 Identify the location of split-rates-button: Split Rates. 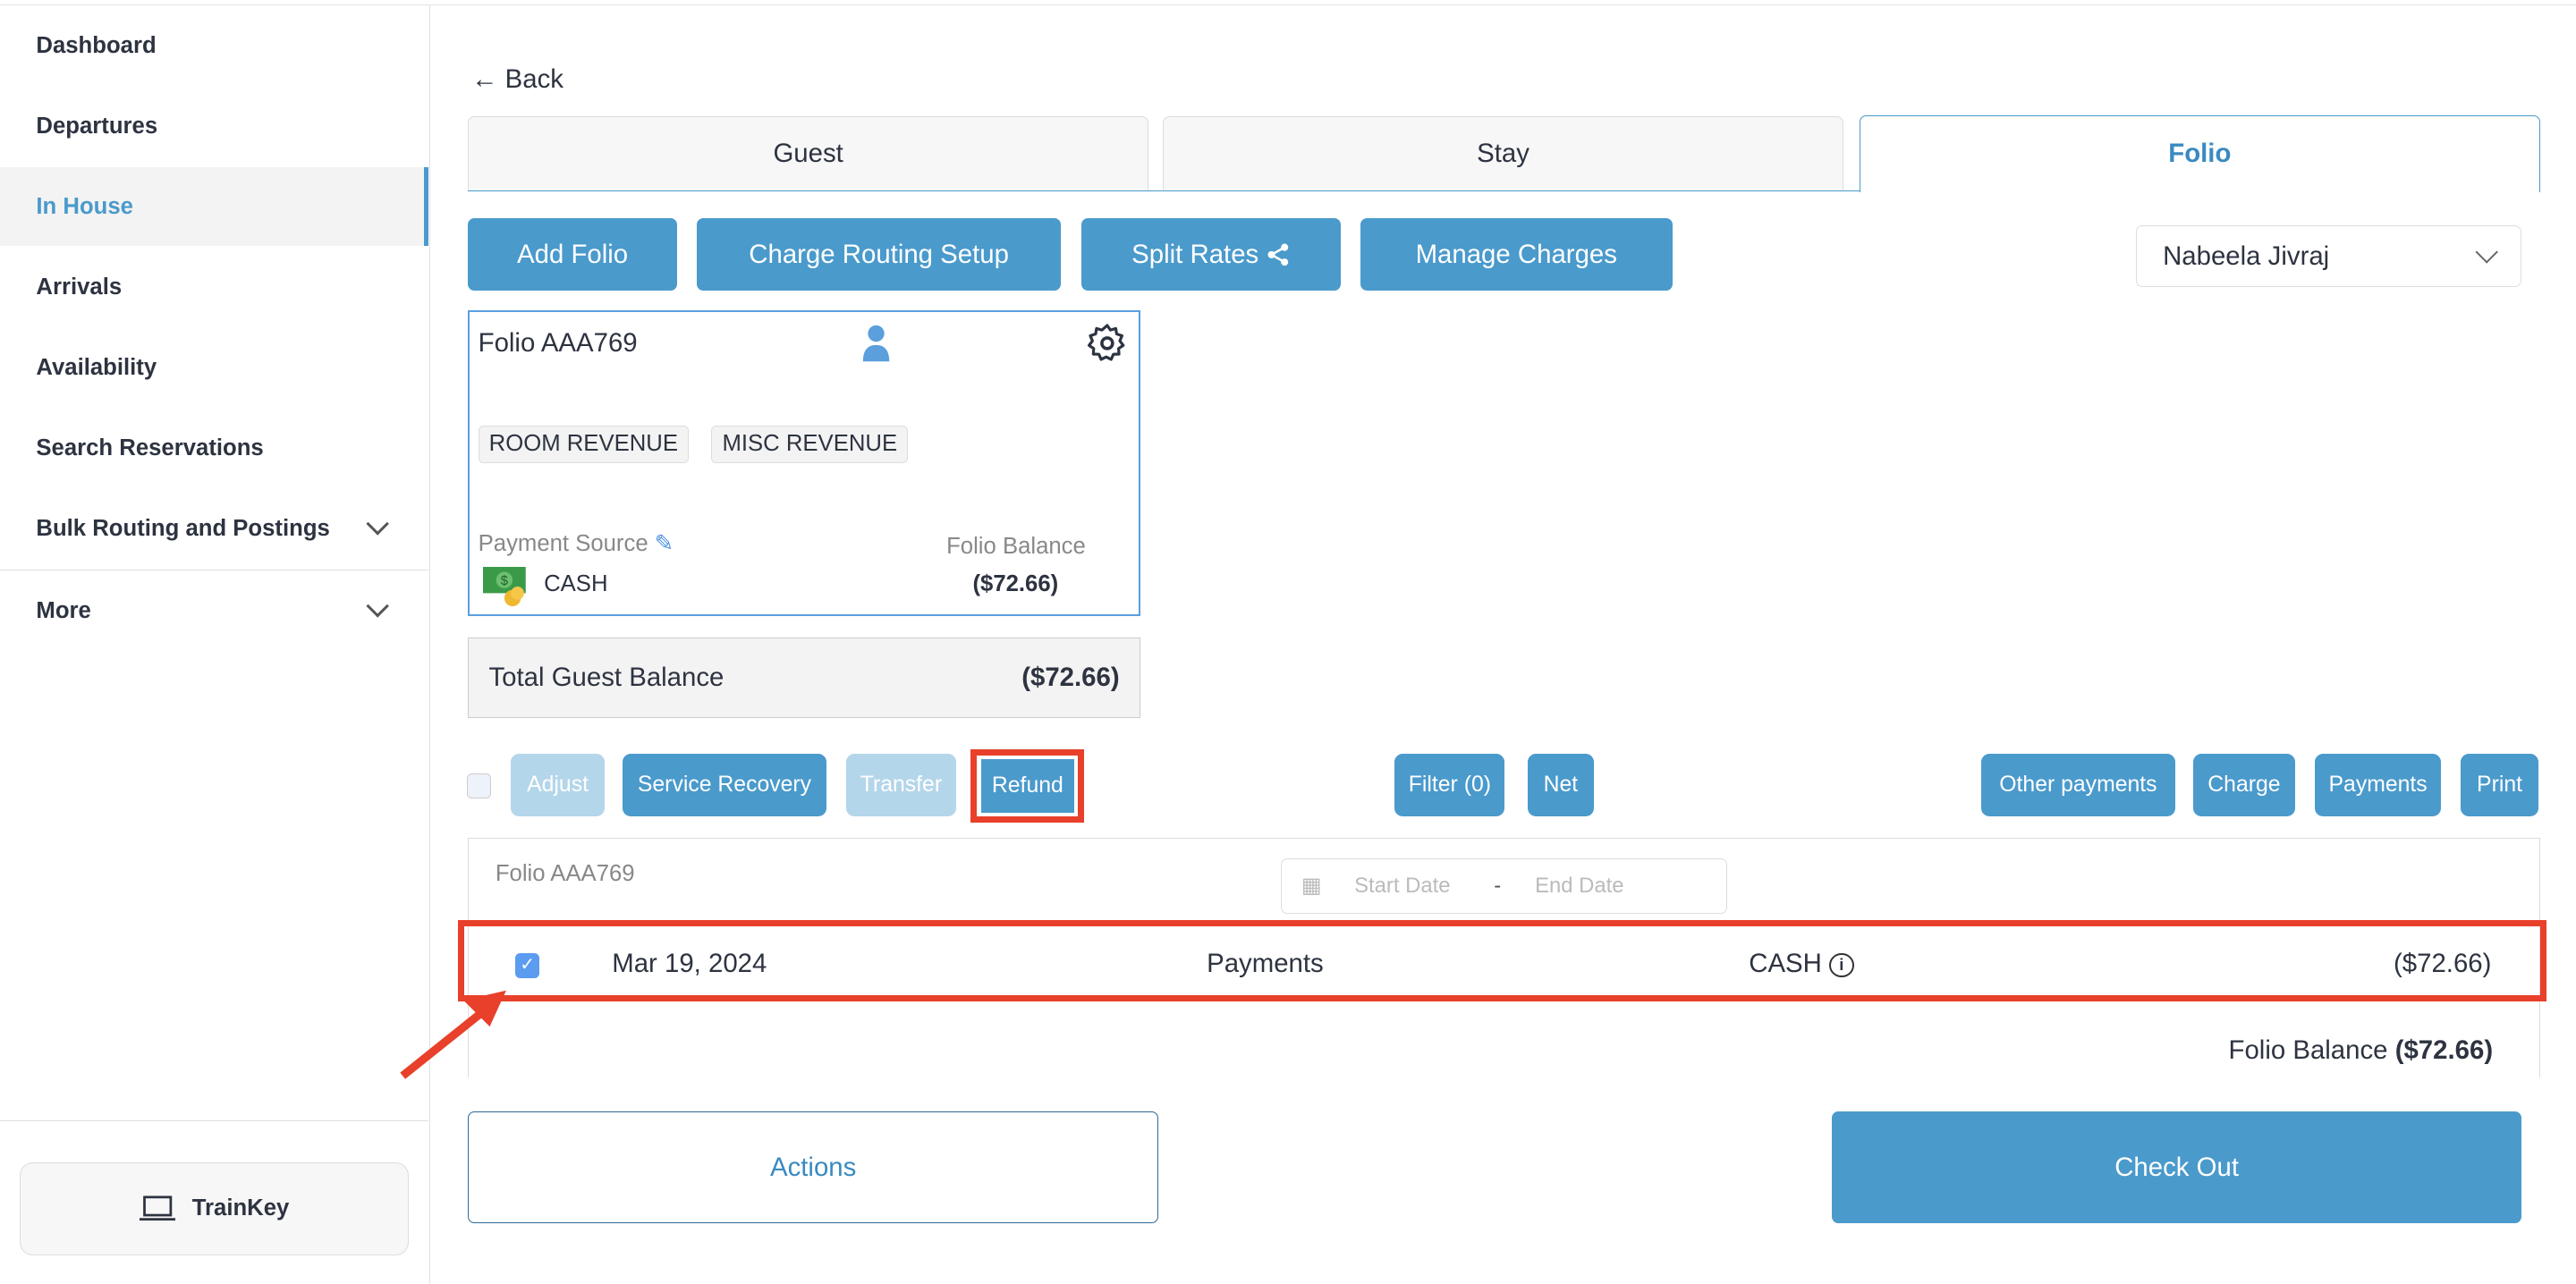
(1210, 255).